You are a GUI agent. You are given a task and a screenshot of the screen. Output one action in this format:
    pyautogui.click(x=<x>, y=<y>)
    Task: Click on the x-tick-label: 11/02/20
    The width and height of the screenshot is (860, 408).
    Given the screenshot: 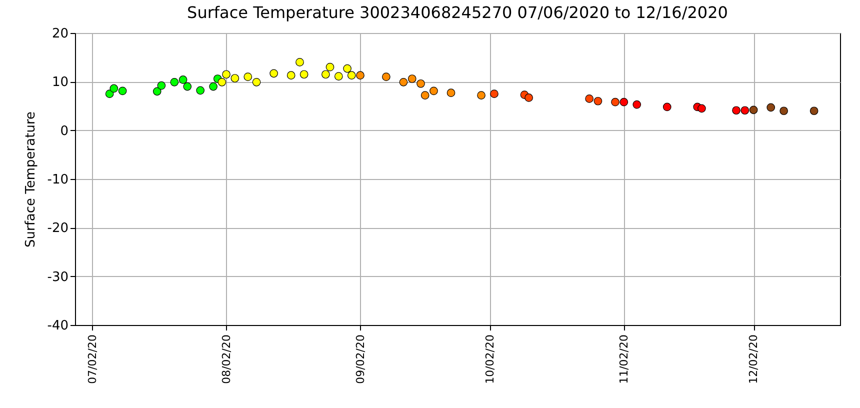 What is the action you would take?
    pyautogui.click(x=623, y=359)
    